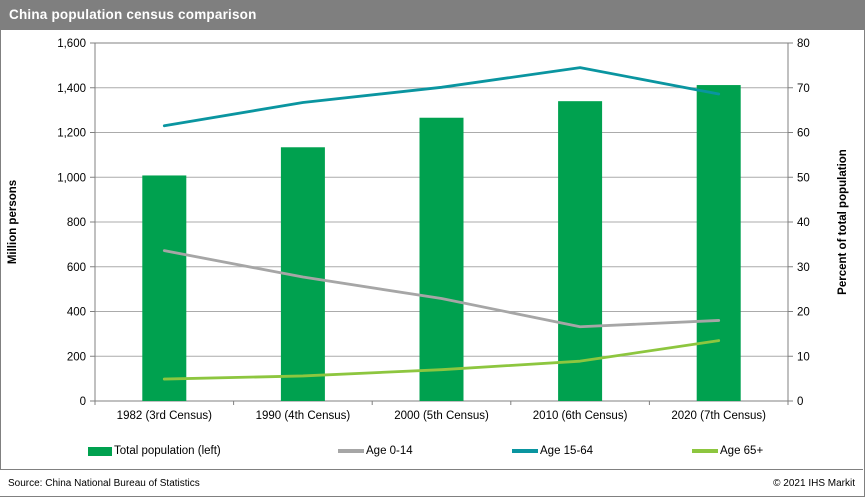 The width and height of the screenshot is (865, 501). Describe the element at coordinates (432, 15) in the screenshot. I see `title-bar: China population census comparison` at that location.